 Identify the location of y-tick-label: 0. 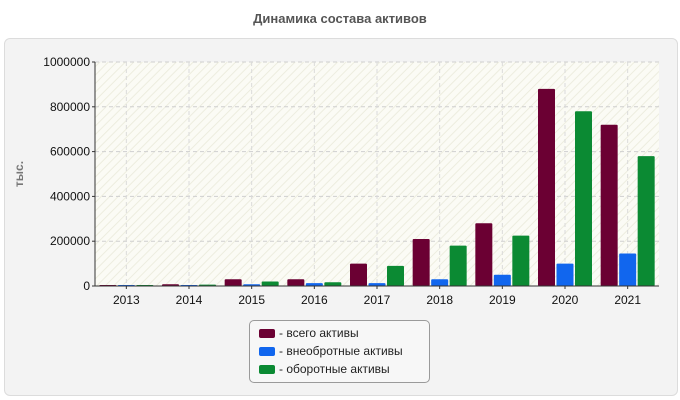
(86, 286).